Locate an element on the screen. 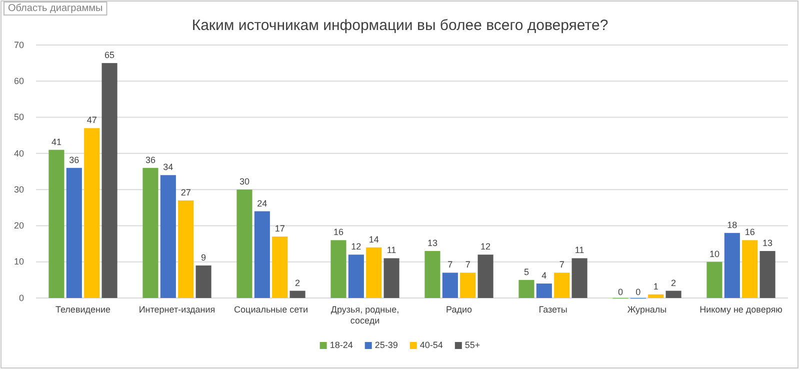  x-tick-label: Интернет-издания is located at coordinates (177, 309).